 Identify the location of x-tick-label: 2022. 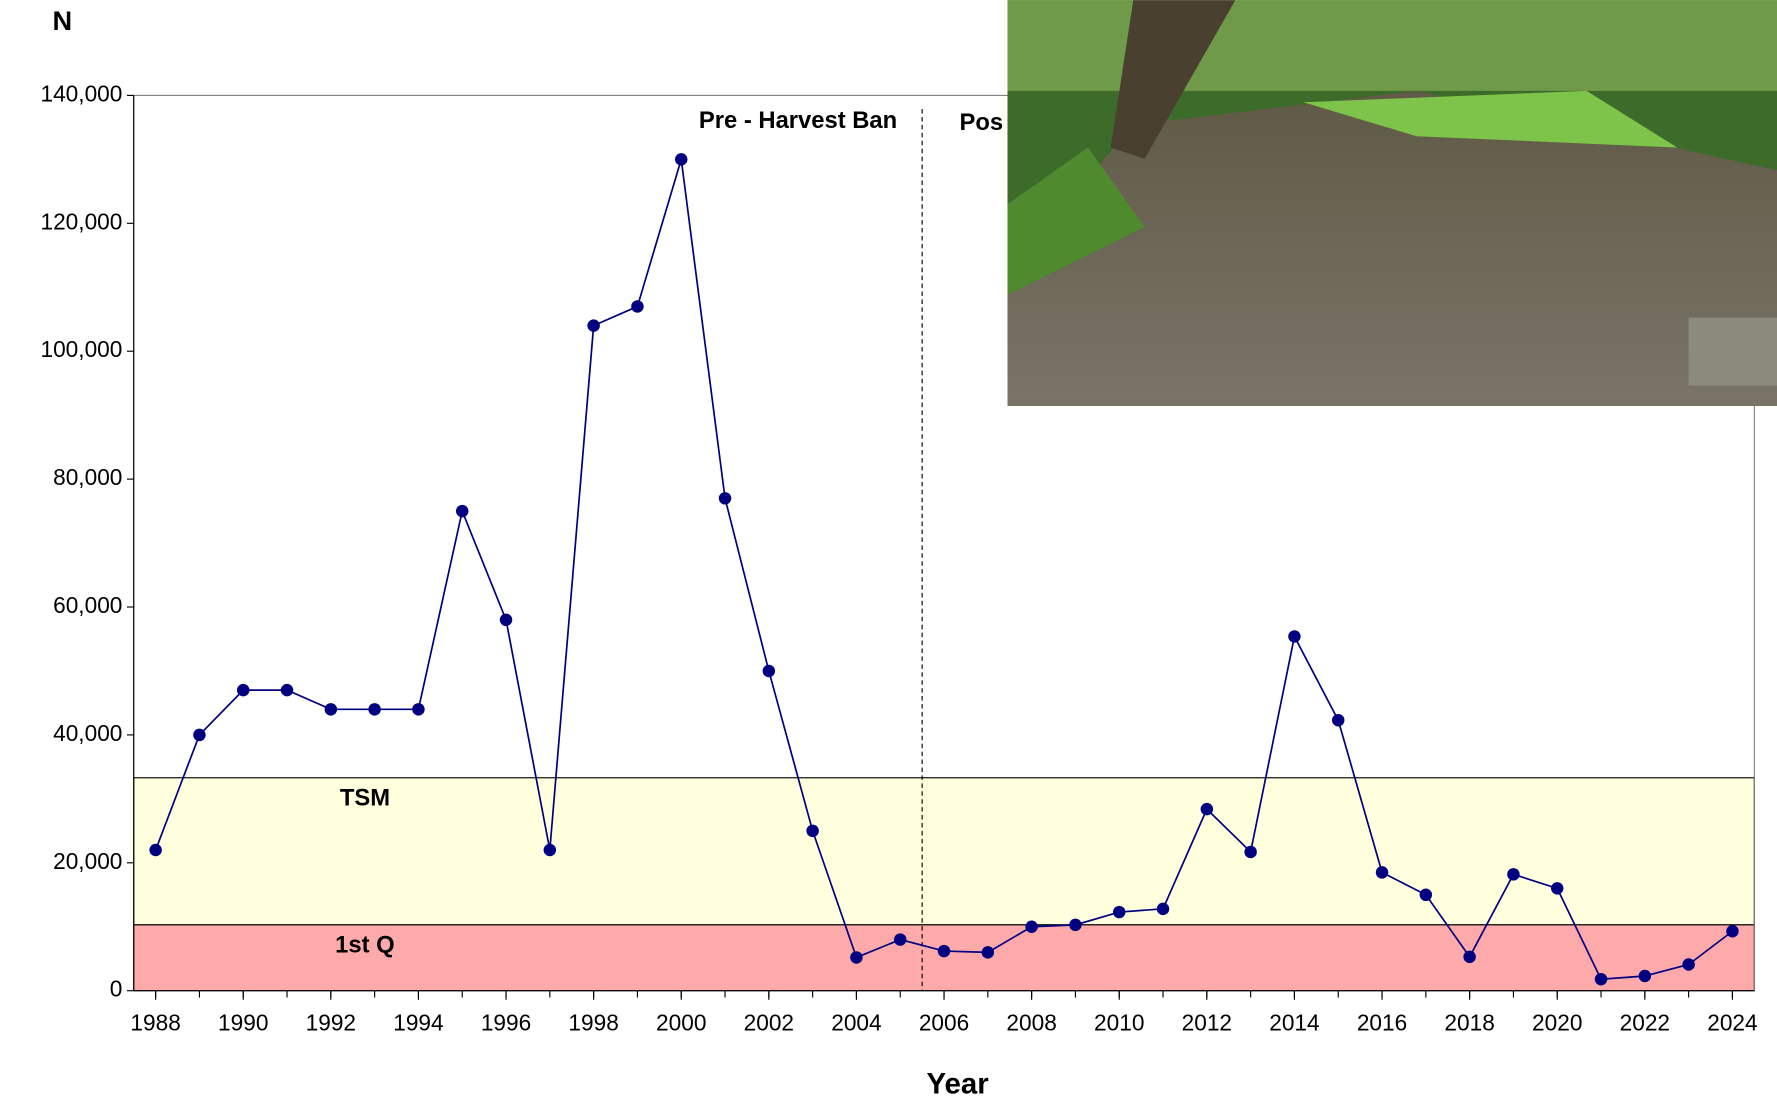
(1645, 1023).